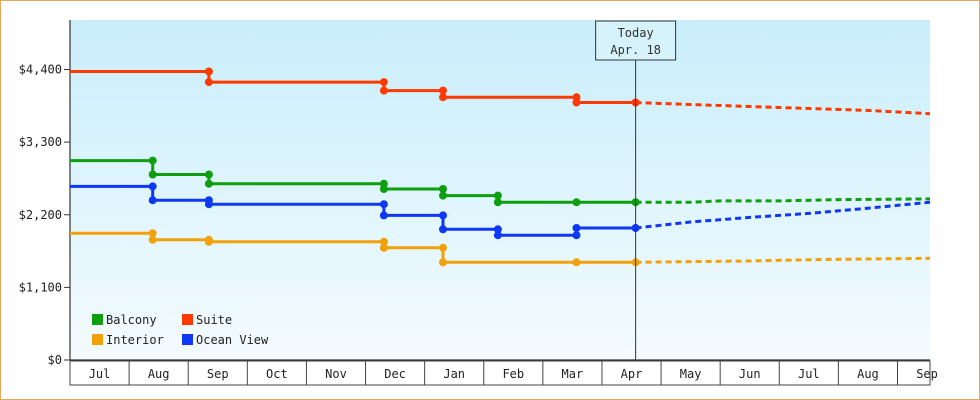 This screenshot has width=980, height=400. What do you see at coordinates (353, 210) in the screenshot?
I see `series-line-ocean-view` at bounding box center [353, 210].